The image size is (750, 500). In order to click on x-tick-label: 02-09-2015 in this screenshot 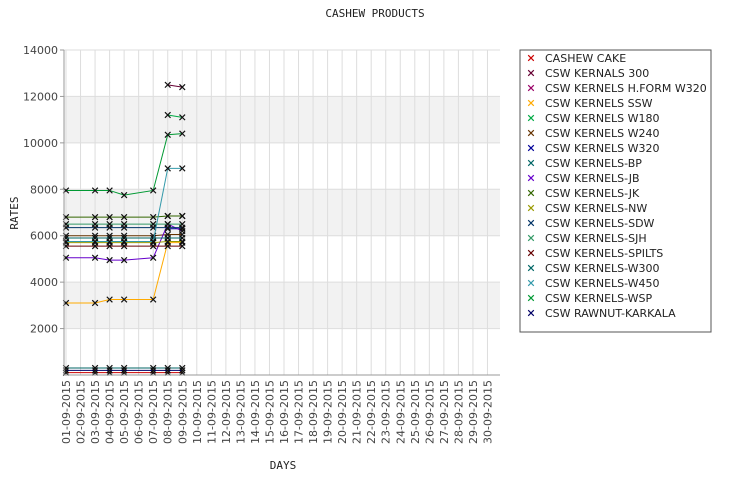, I will do `click(81, 412)`.